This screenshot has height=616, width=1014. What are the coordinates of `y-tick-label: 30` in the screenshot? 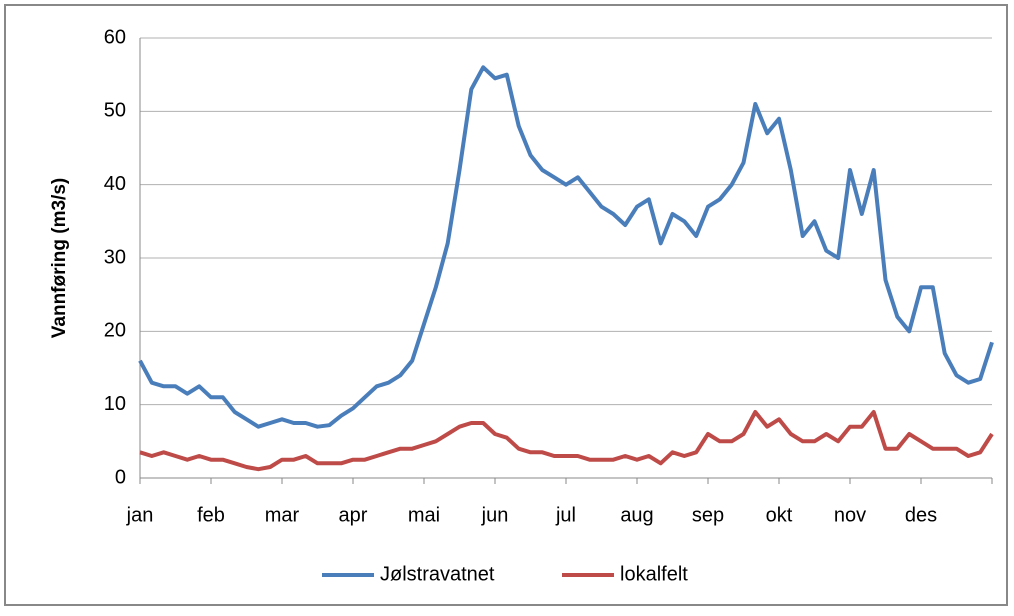 It's located at (115, 257).